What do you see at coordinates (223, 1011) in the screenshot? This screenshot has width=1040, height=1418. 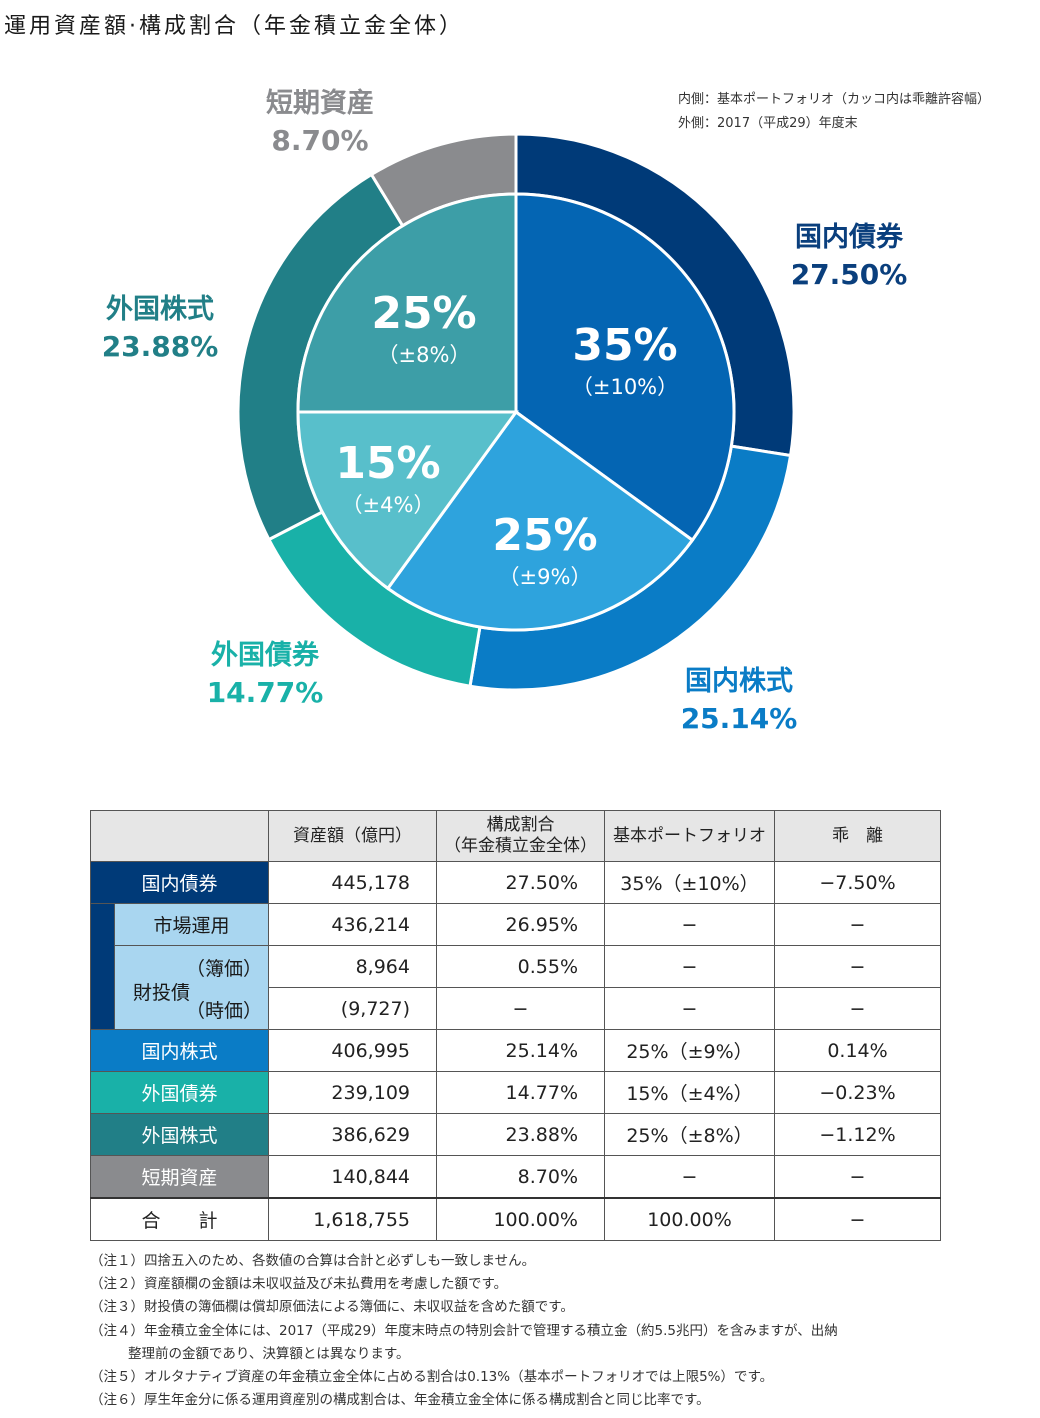 I see `filp-market-label: （時価）` at bounding box center [223, 1011].